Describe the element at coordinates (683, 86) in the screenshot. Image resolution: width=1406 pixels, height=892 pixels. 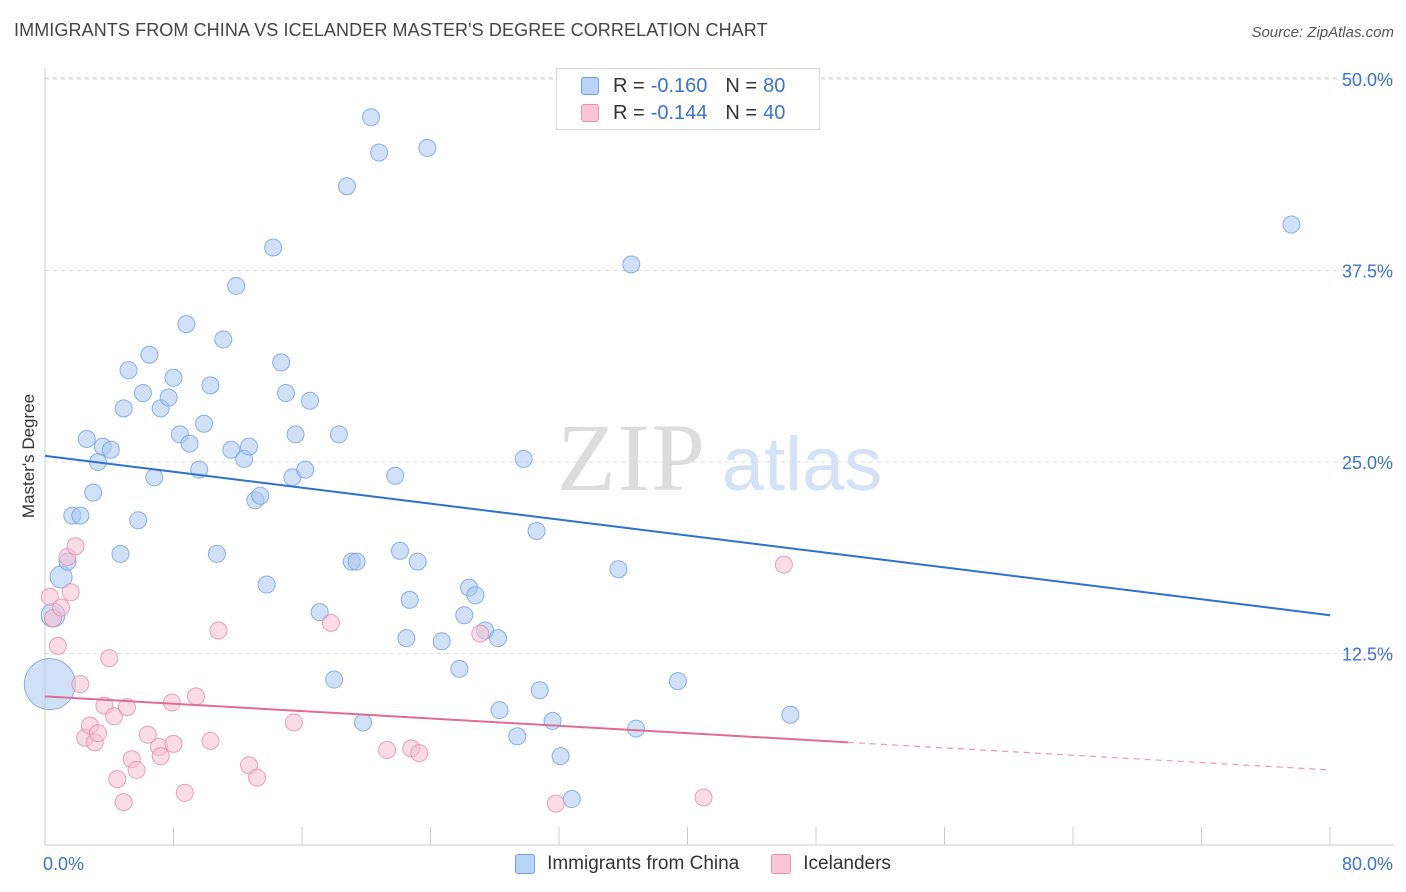
I see `stats-row-china: R = -0.160 N = 80` at that location.